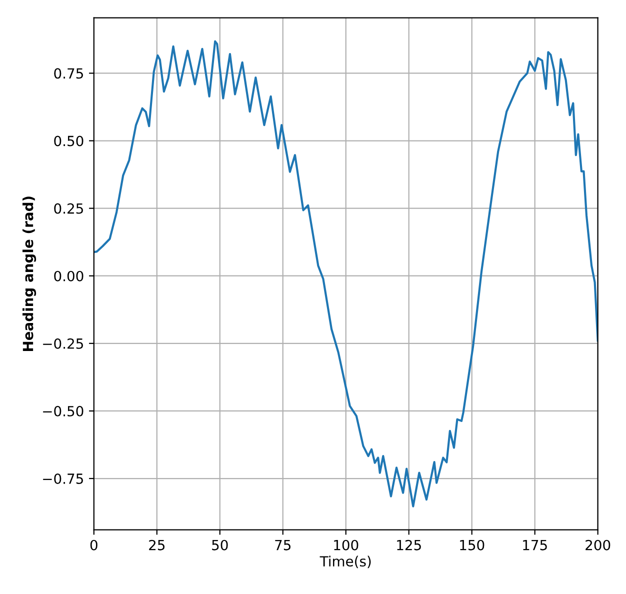  I want to click on y-axis-title: Heading angle (rad), so click(29, 273).